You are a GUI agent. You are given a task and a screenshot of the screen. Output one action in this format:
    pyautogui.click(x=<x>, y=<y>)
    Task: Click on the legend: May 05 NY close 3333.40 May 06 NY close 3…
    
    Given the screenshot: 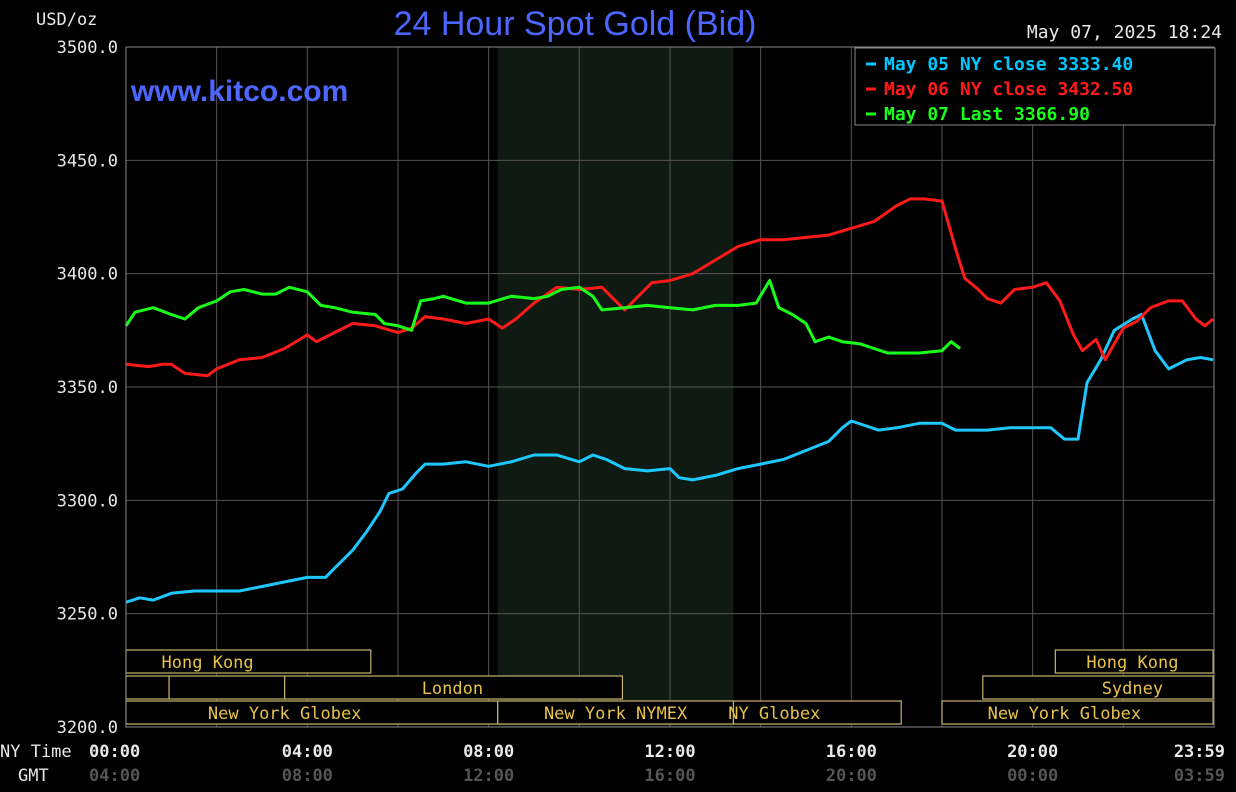 What is the action you would take?
    pyautogui.click(x=1035, y=86)
    